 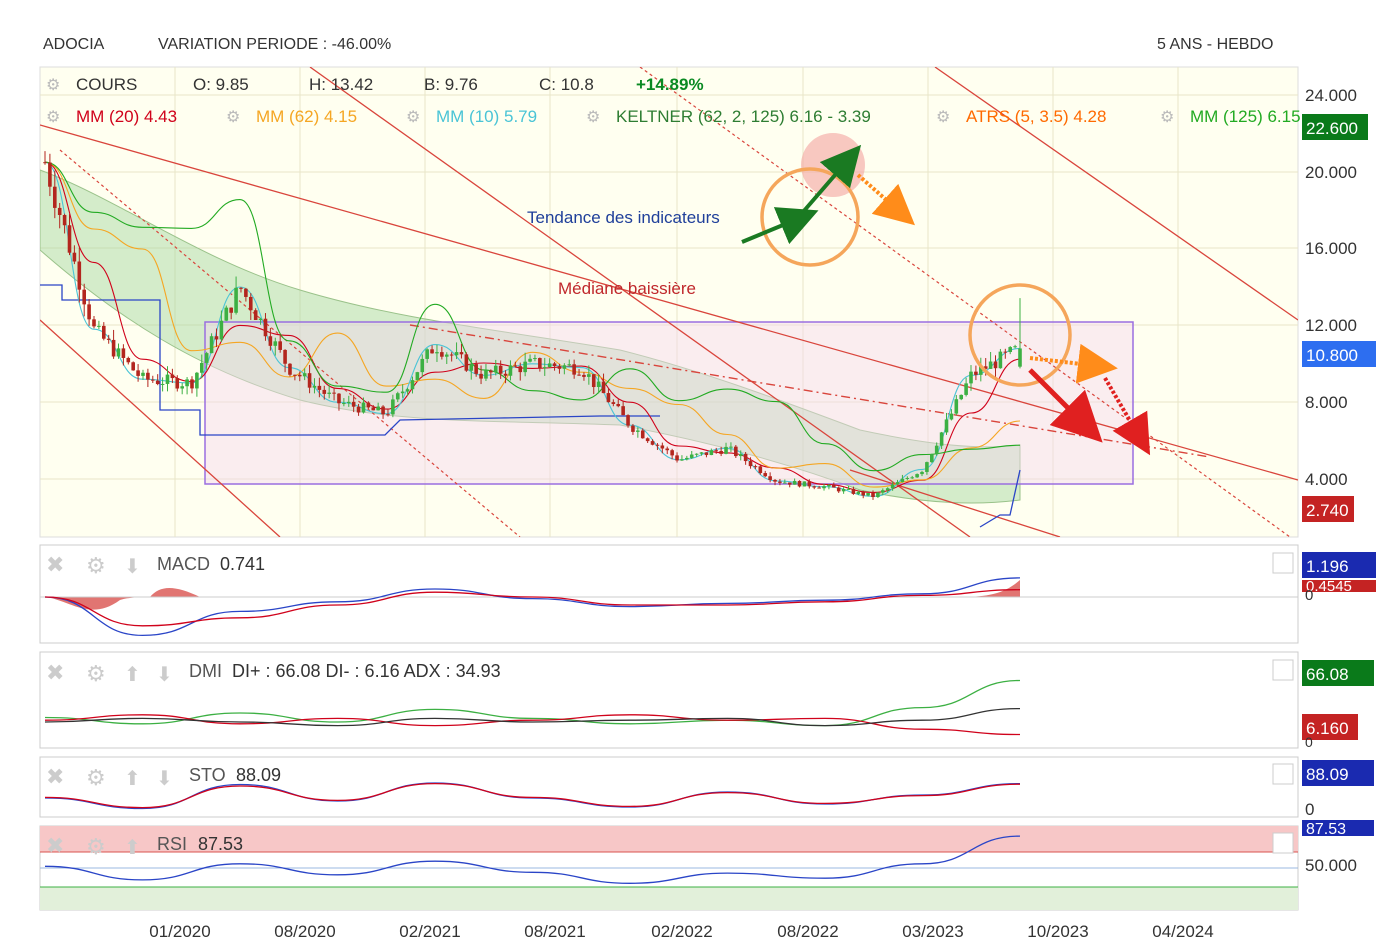 I want to click on sto-checkbox, so click(x=1283, y=774).